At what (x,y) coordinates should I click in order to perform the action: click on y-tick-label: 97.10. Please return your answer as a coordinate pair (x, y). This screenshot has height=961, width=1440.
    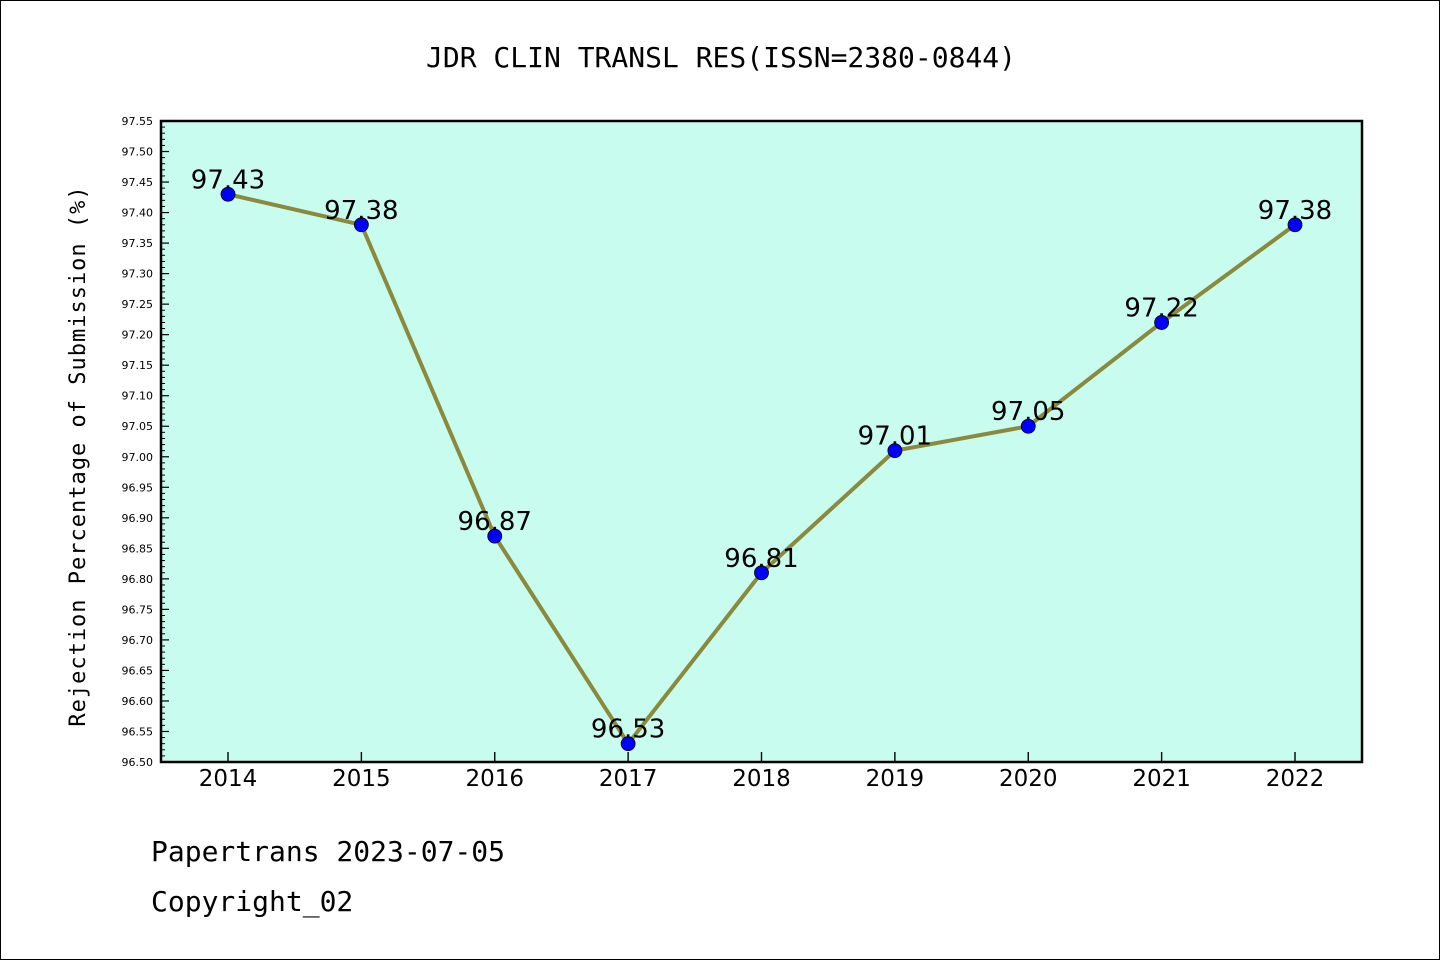
    Looking at the image, I should click on (138, 396).